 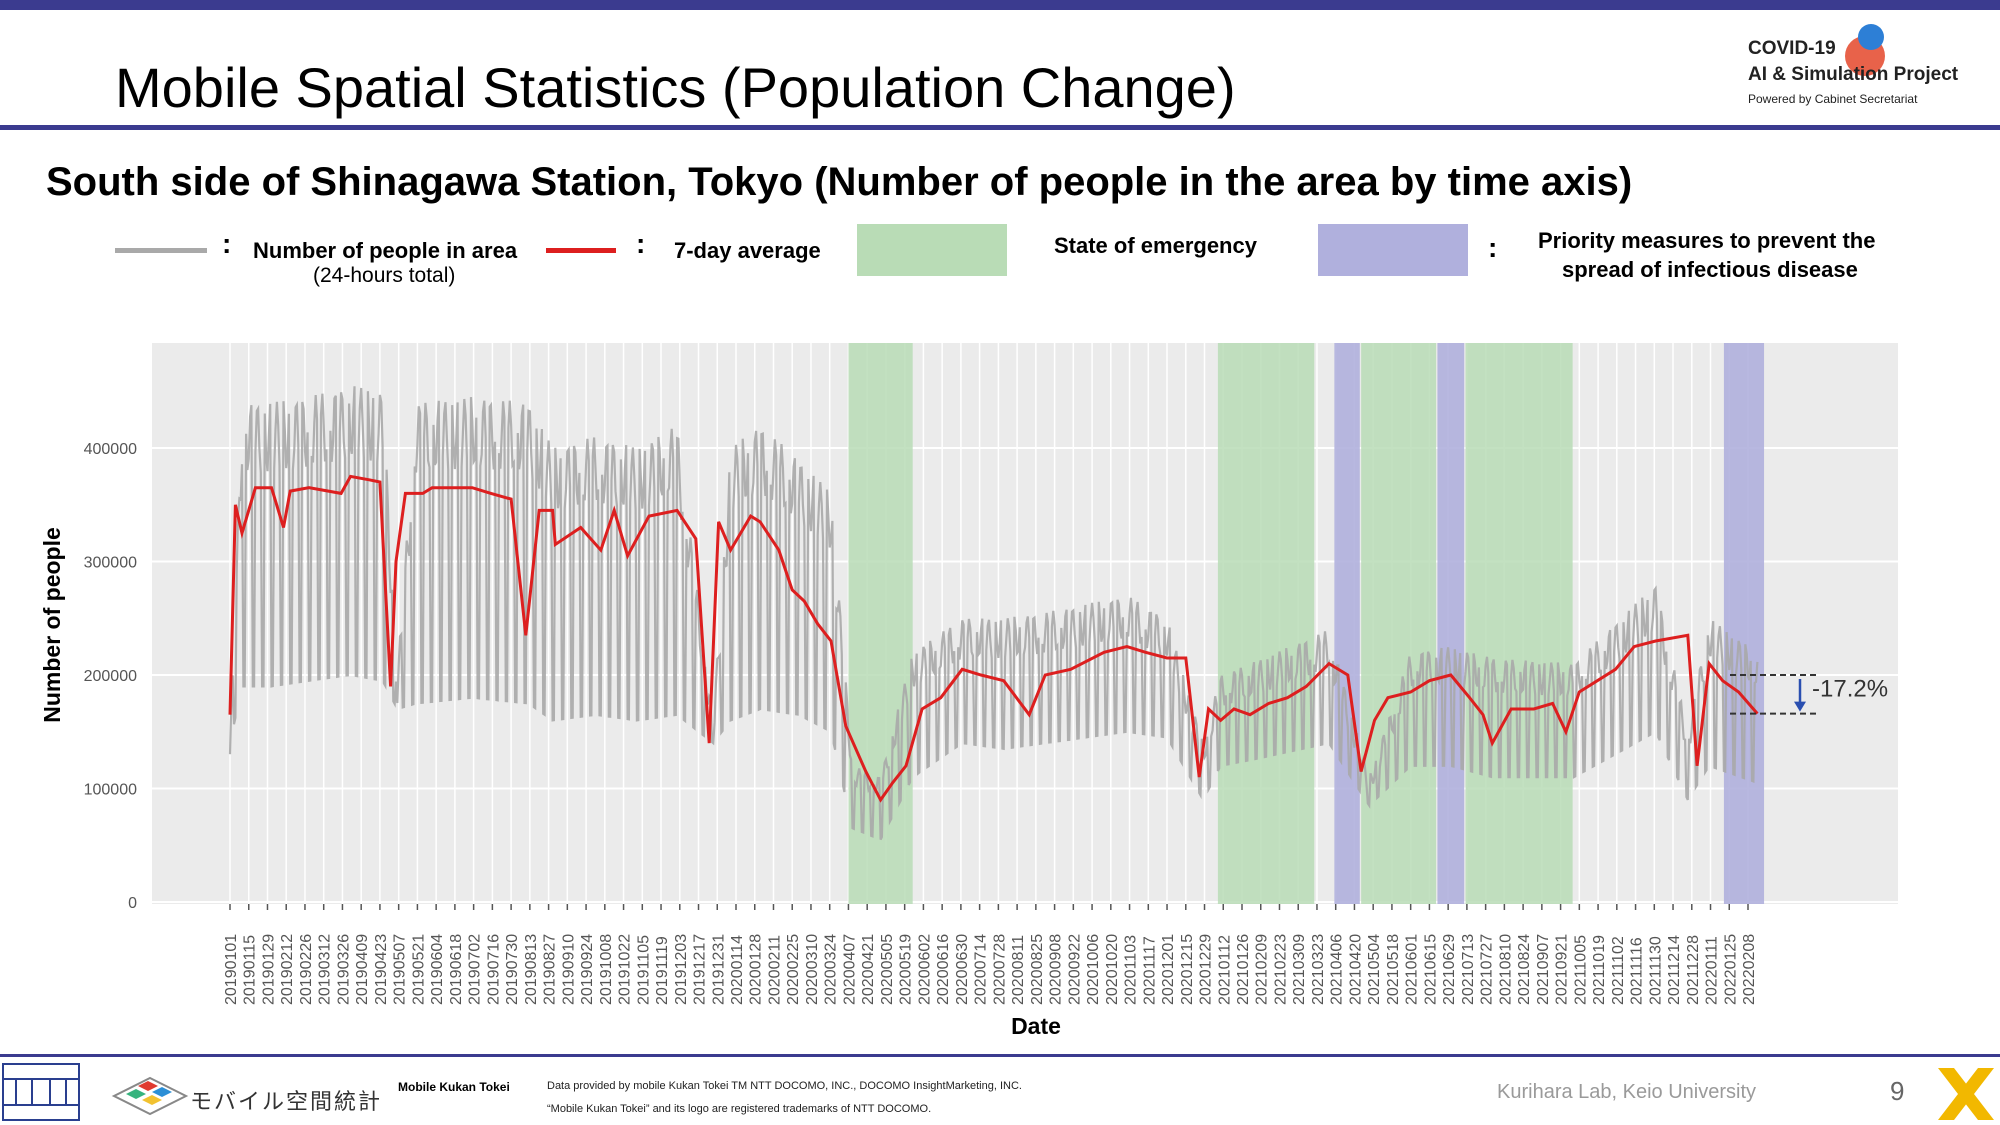 I want to click on x-tick-label: 20191203, so click(x=681, y=969).